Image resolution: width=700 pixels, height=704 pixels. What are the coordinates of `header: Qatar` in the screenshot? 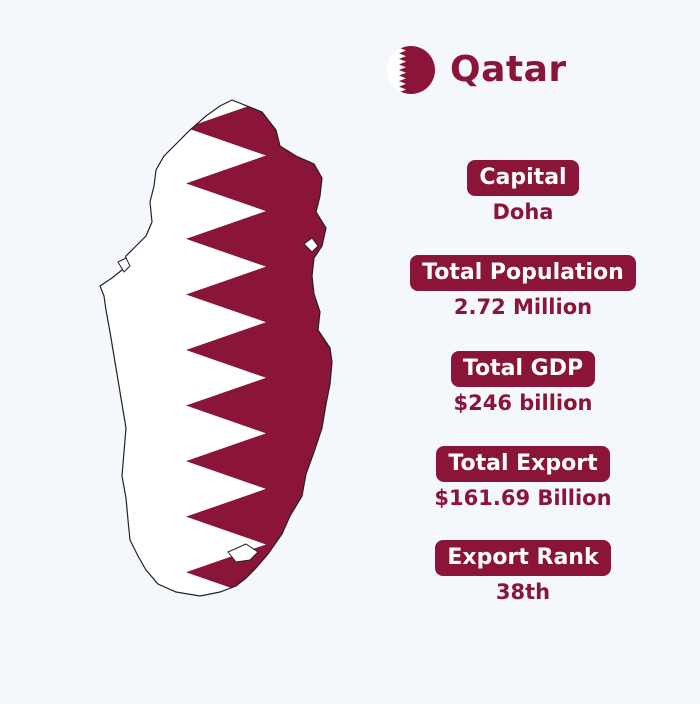 It's located at (476, 70).